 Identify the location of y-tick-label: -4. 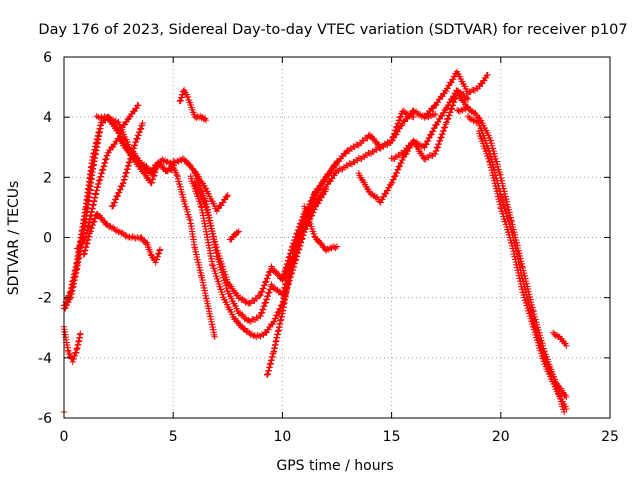
(45, 359).